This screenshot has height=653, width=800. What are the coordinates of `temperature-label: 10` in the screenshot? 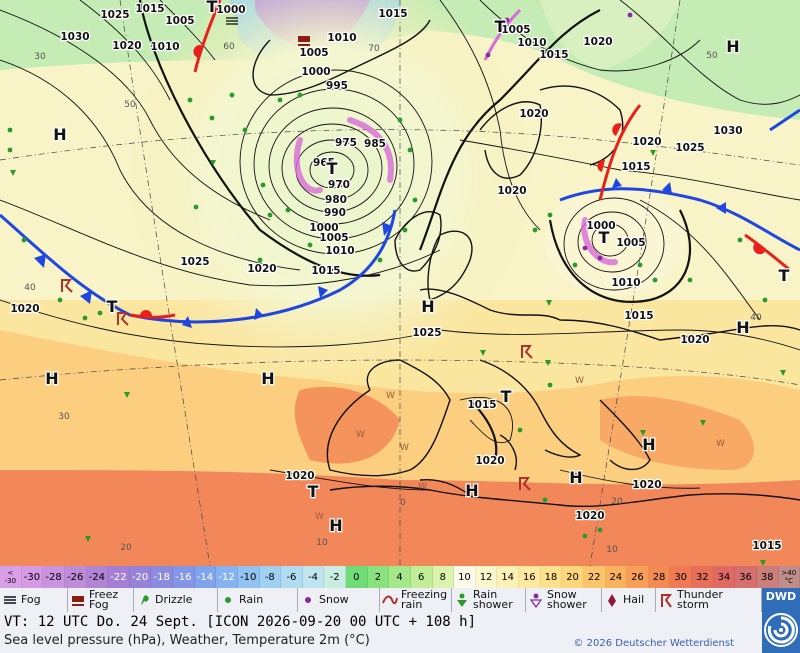 It's located at (322, 543).